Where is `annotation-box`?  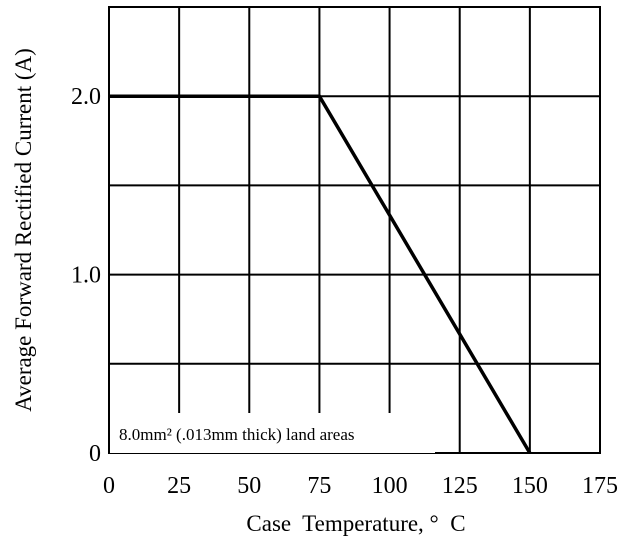
annotation-box is located at coordinates (272, 433).